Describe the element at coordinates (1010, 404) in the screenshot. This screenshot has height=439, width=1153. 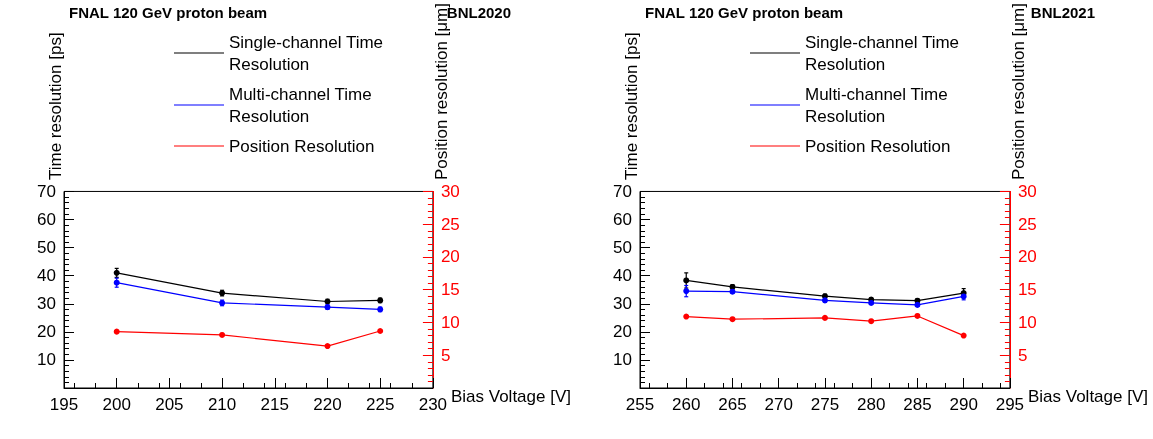
I see `x-tick-label: 295` at that location.